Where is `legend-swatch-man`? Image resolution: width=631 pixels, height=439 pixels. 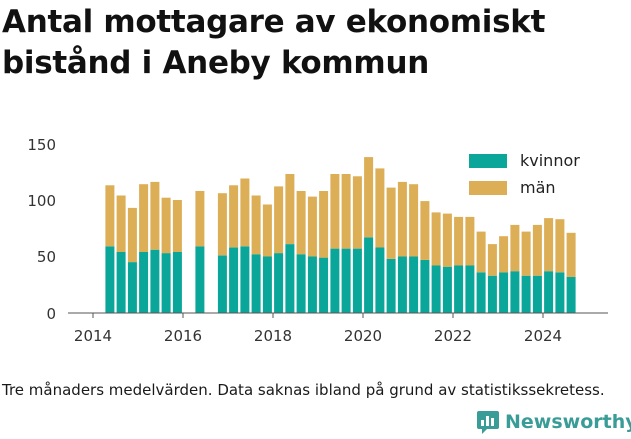 legend-swatch-man is located at coordinates (488, 188).